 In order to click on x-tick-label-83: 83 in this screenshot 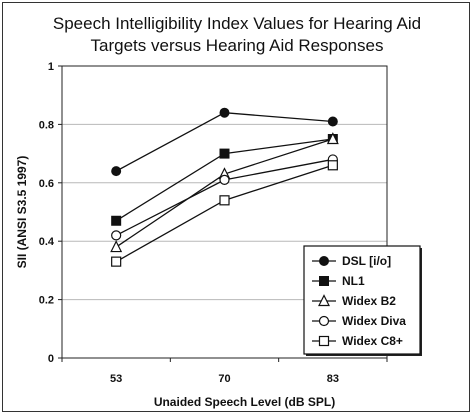, I will do `click(333, 379)`.